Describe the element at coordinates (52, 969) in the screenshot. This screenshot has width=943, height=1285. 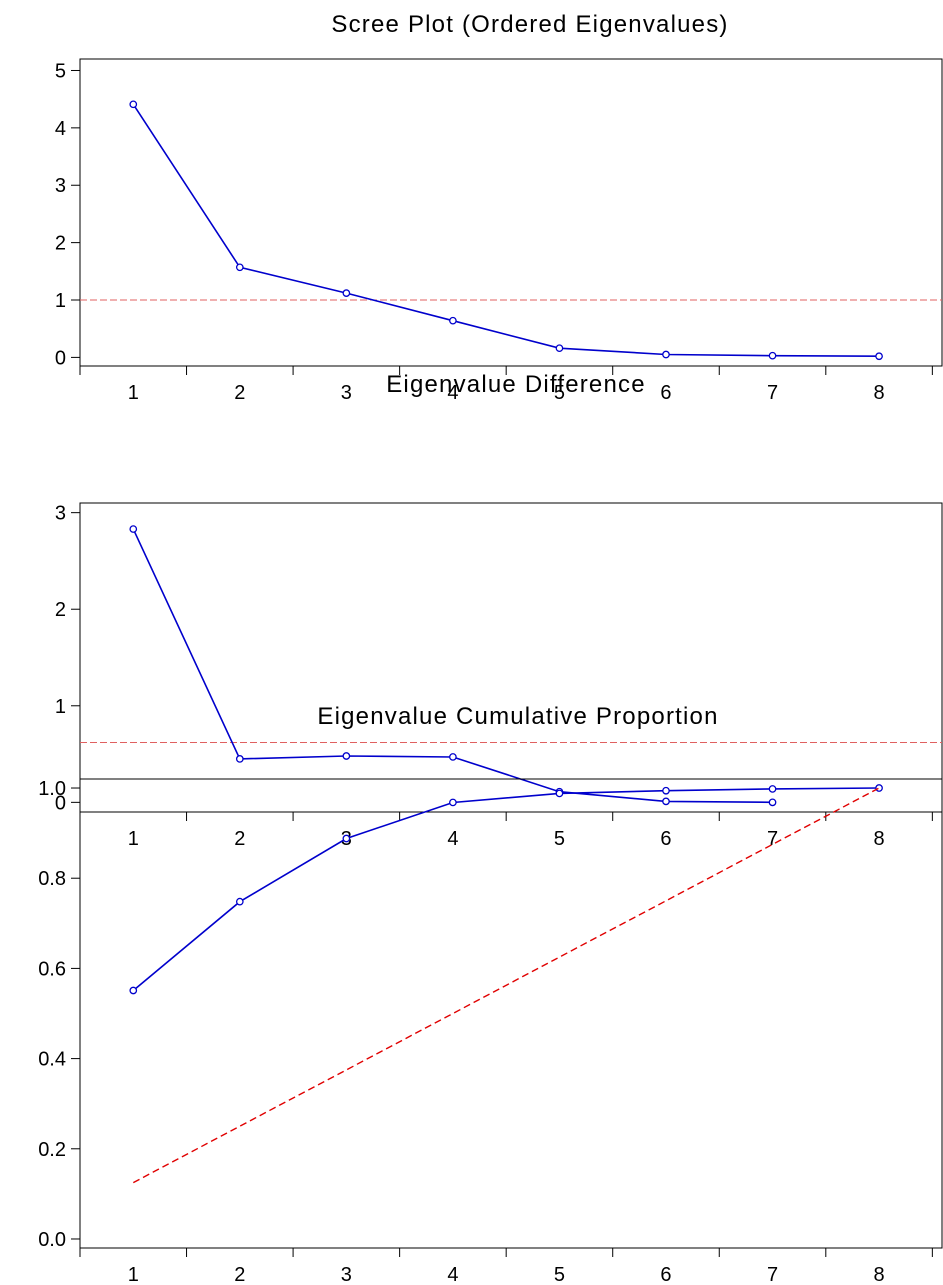
I see `y-tick-label: 0.6` at that location.